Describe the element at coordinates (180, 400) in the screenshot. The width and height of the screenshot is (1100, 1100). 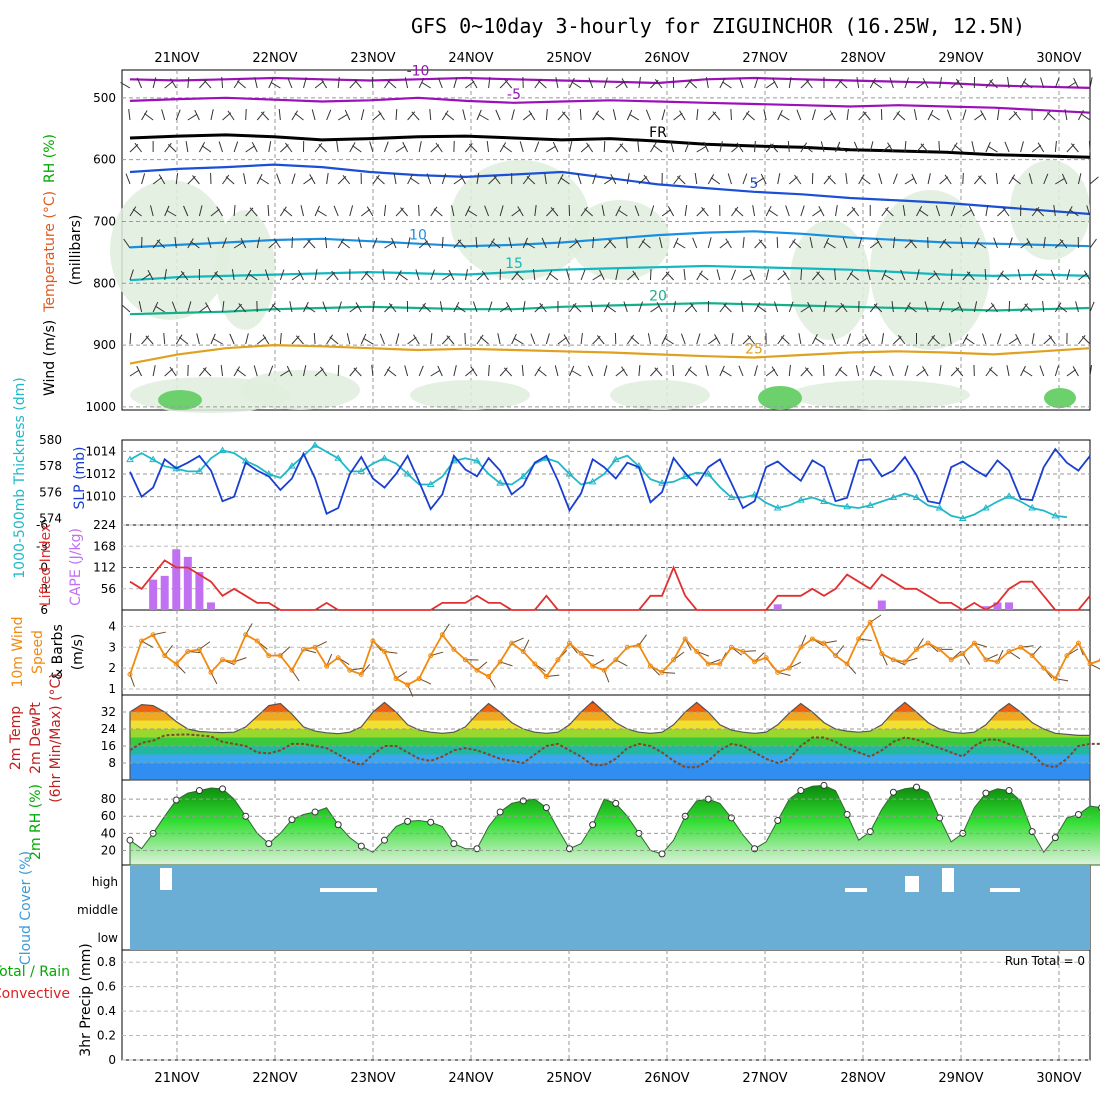
I see `high-humidity-area` at that location.